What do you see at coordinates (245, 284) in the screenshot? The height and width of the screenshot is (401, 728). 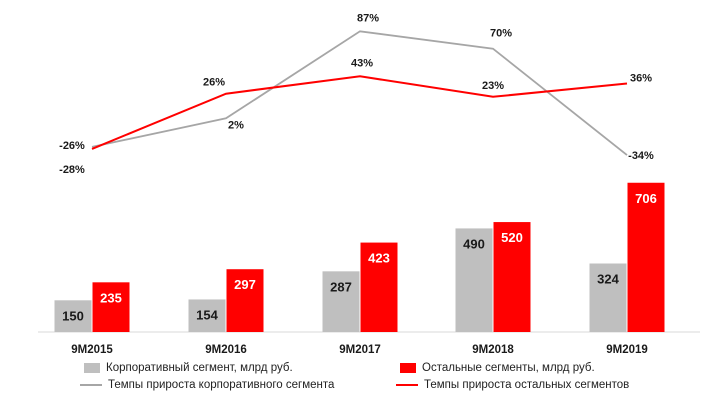 I see `bar-label-other-9M2016: 297` at bounding box center [245, 284].